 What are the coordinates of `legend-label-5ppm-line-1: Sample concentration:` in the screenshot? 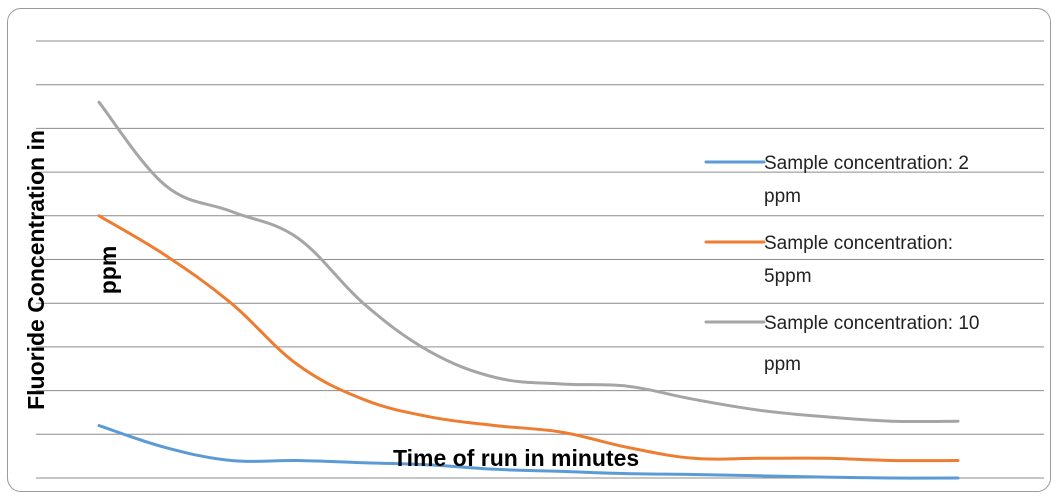 It's located at (858, 243).